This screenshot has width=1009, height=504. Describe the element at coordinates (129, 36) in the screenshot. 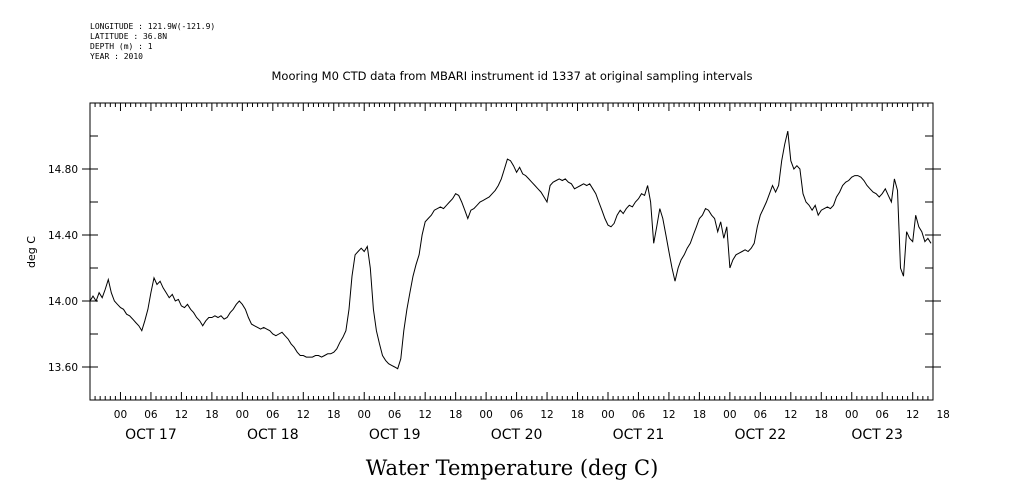

I see `latitude-label: LATITUDE : 36.8N` at that location.